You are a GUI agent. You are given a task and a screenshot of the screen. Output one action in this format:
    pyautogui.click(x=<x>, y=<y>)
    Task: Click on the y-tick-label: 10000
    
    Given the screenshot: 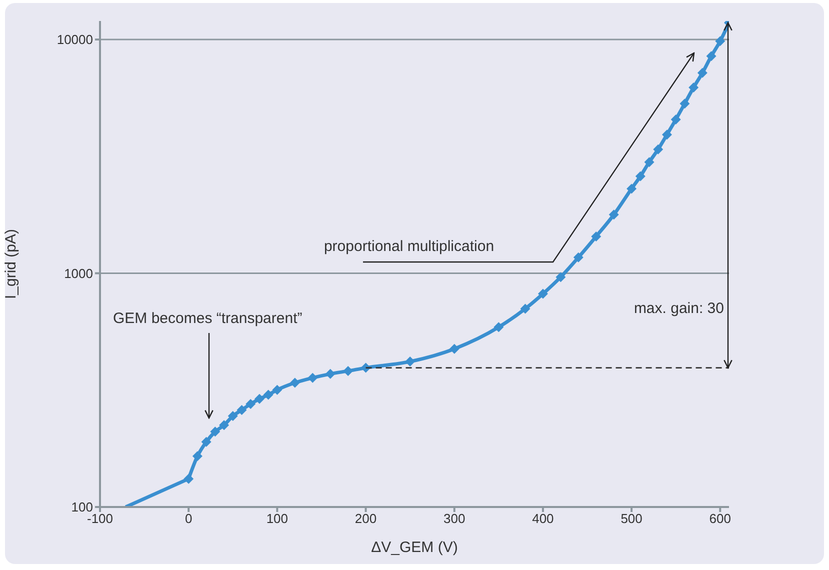 What is the action you would take?
    pyautogui.click(x=74, y=40)
    